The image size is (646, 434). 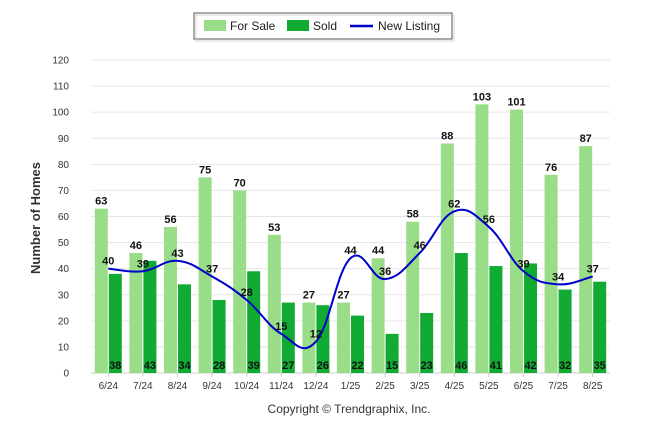 I want to click on data-label-new-listing: 56, so click(x=489, y=220).